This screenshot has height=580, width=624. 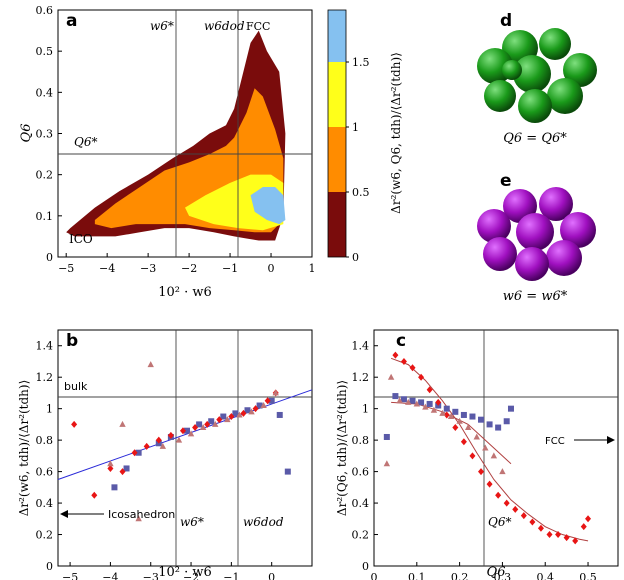 What do you see at coordinates (355, 257) in the screenshot?
I see `colorbar-tick-label: 0` at bounding box center [355, 257].